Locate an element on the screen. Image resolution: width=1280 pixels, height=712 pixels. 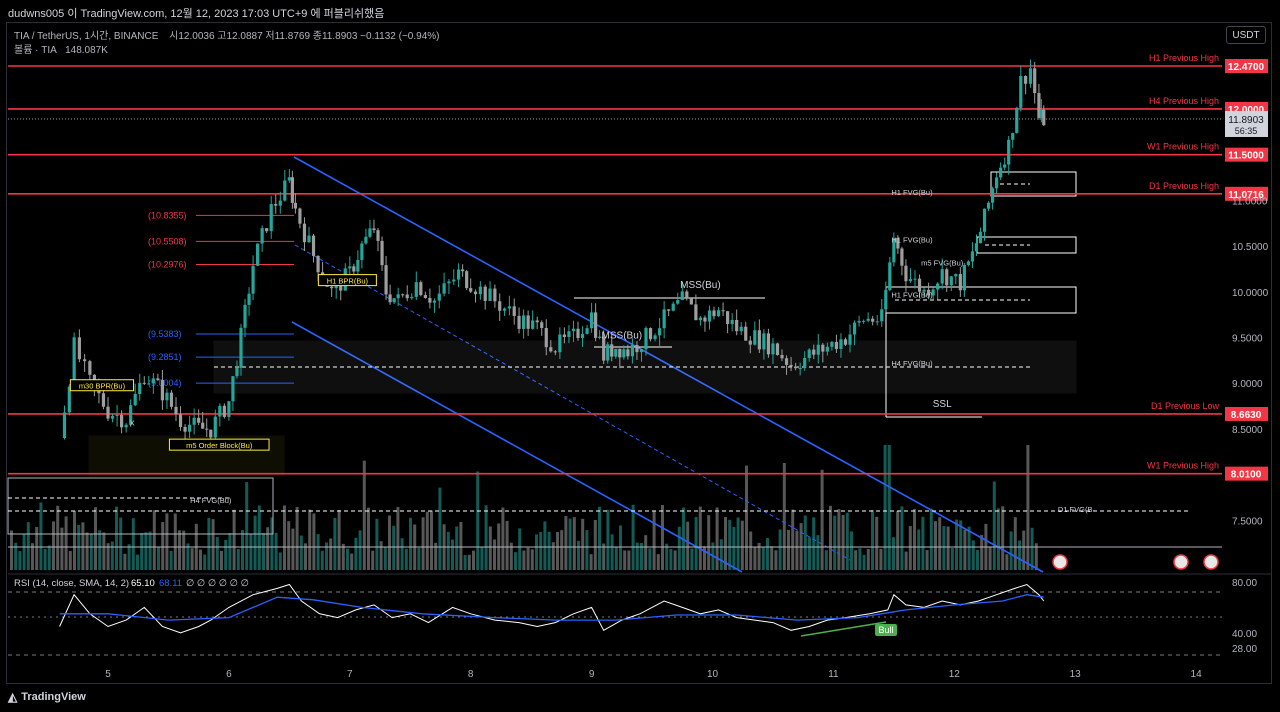
annotation-box is located at coordinates (102, 385).